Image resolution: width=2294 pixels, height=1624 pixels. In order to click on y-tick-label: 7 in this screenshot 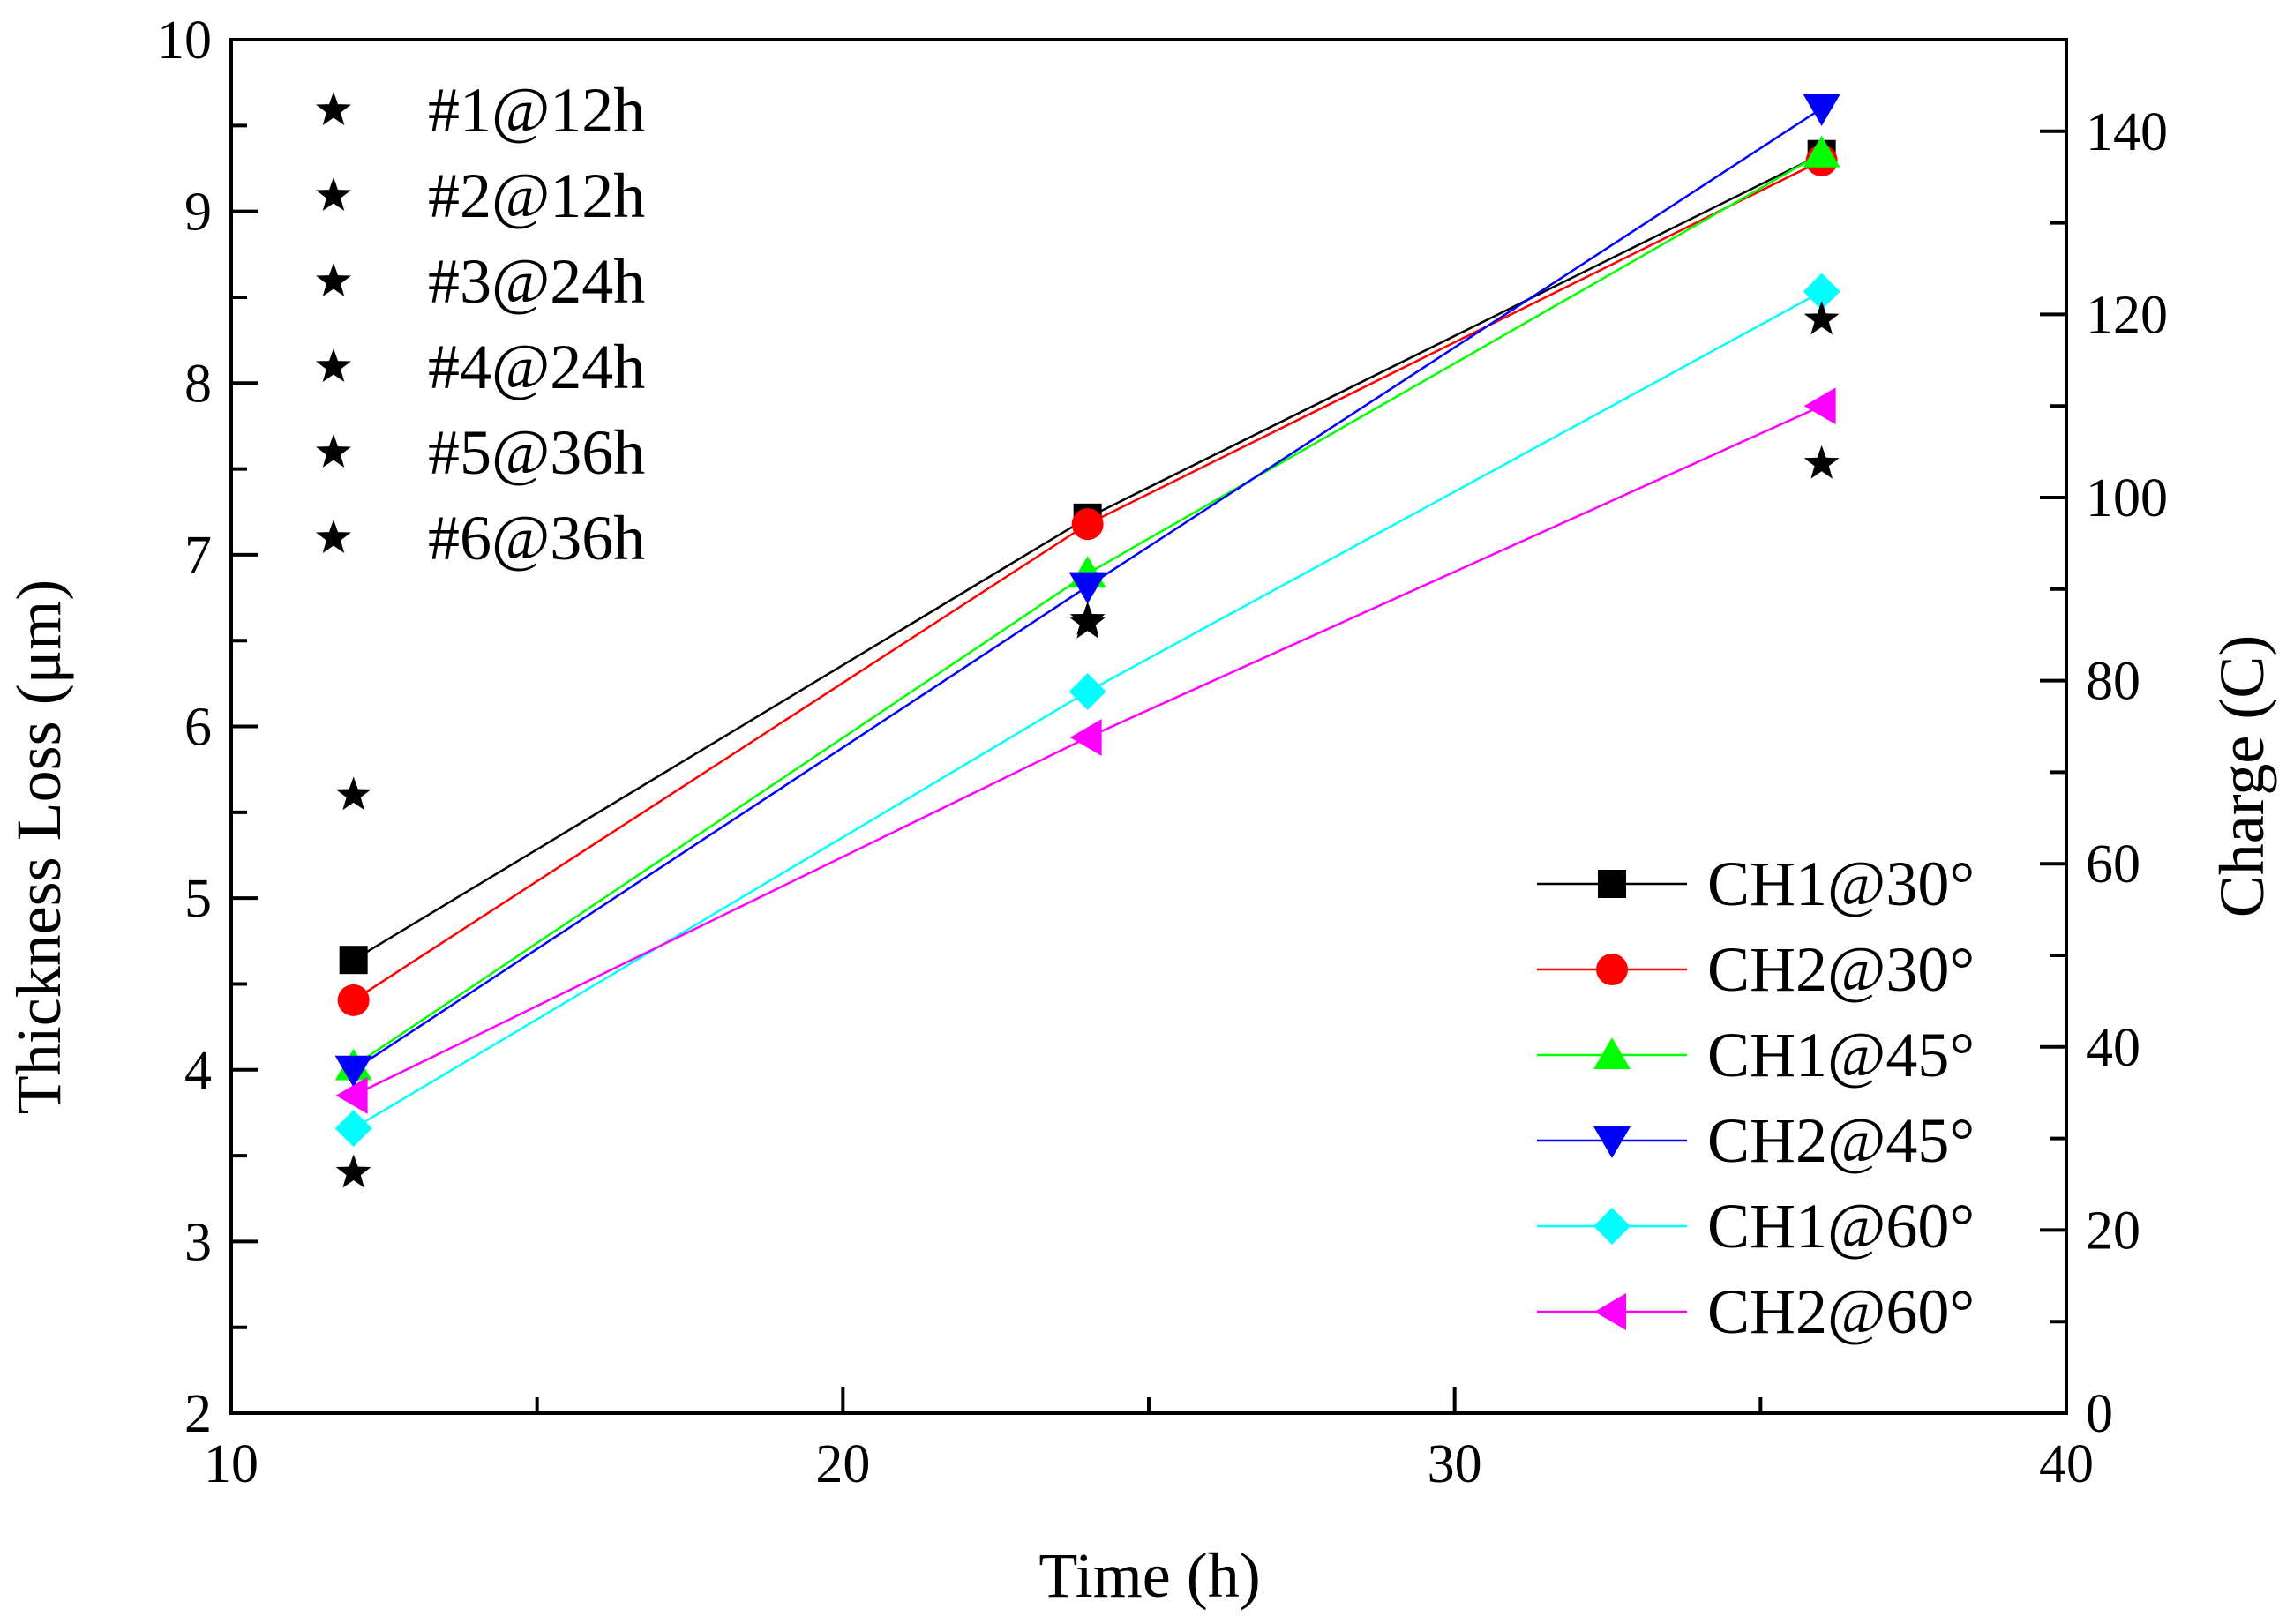, I will do `click(198, 556)`.